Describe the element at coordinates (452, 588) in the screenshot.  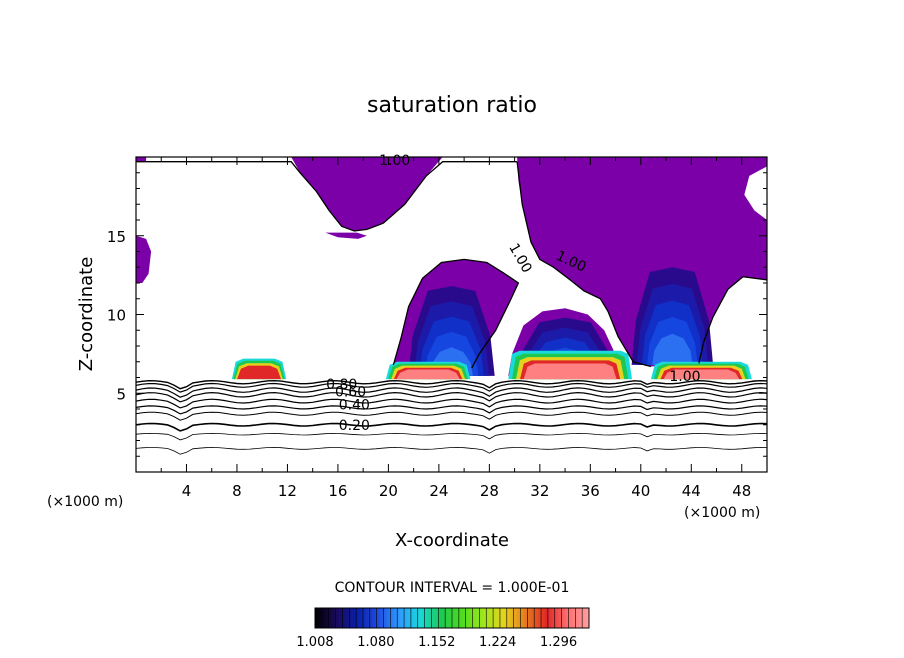
I see `contour-interval-label: CONTOUR INTERVAL = 1.000E-01` at that location.